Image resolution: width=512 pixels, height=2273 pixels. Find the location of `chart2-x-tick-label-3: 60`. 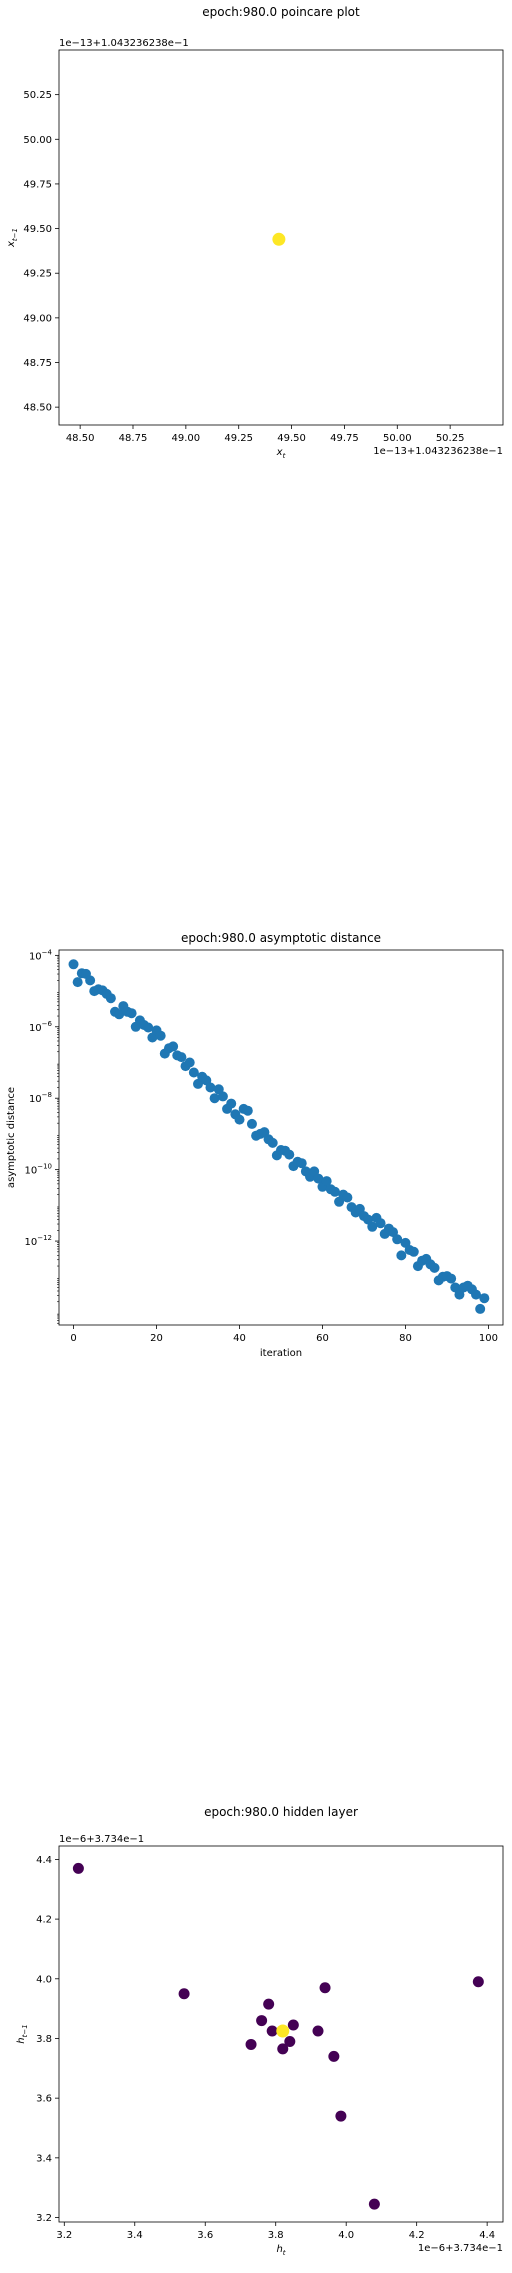

chart2-x-tick-label-3: 60 is located at coordinates (322, 1338).